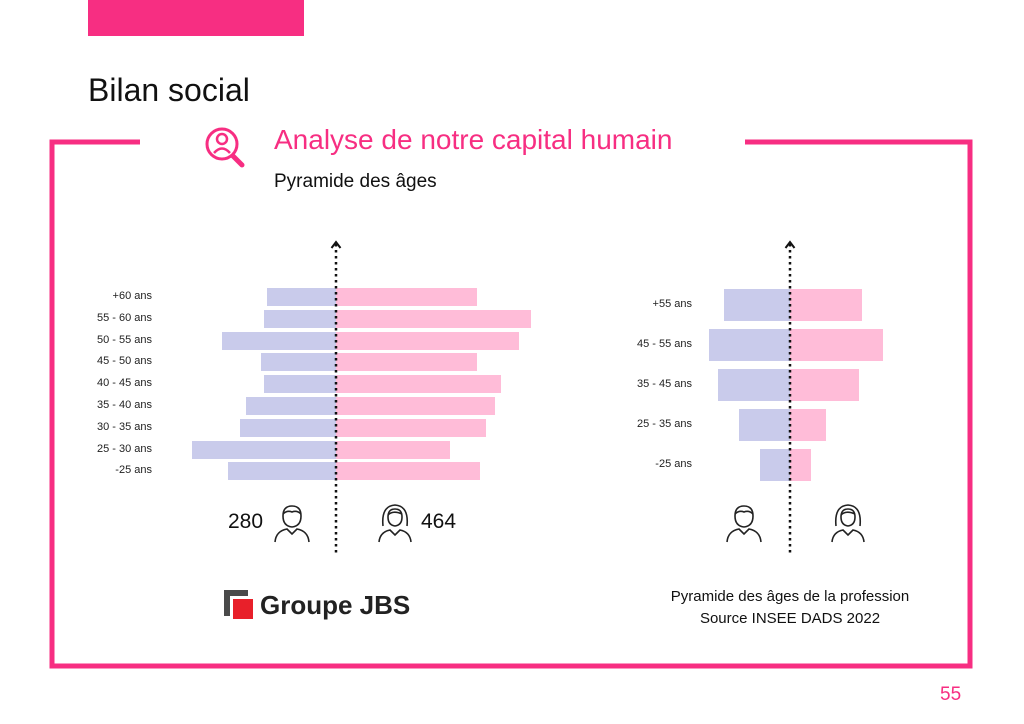 The height and width of the screenshot is (724, 1024). Describe the element at coordinates (439, 521) in the screenshot. I see `women-count: 464` at that location.